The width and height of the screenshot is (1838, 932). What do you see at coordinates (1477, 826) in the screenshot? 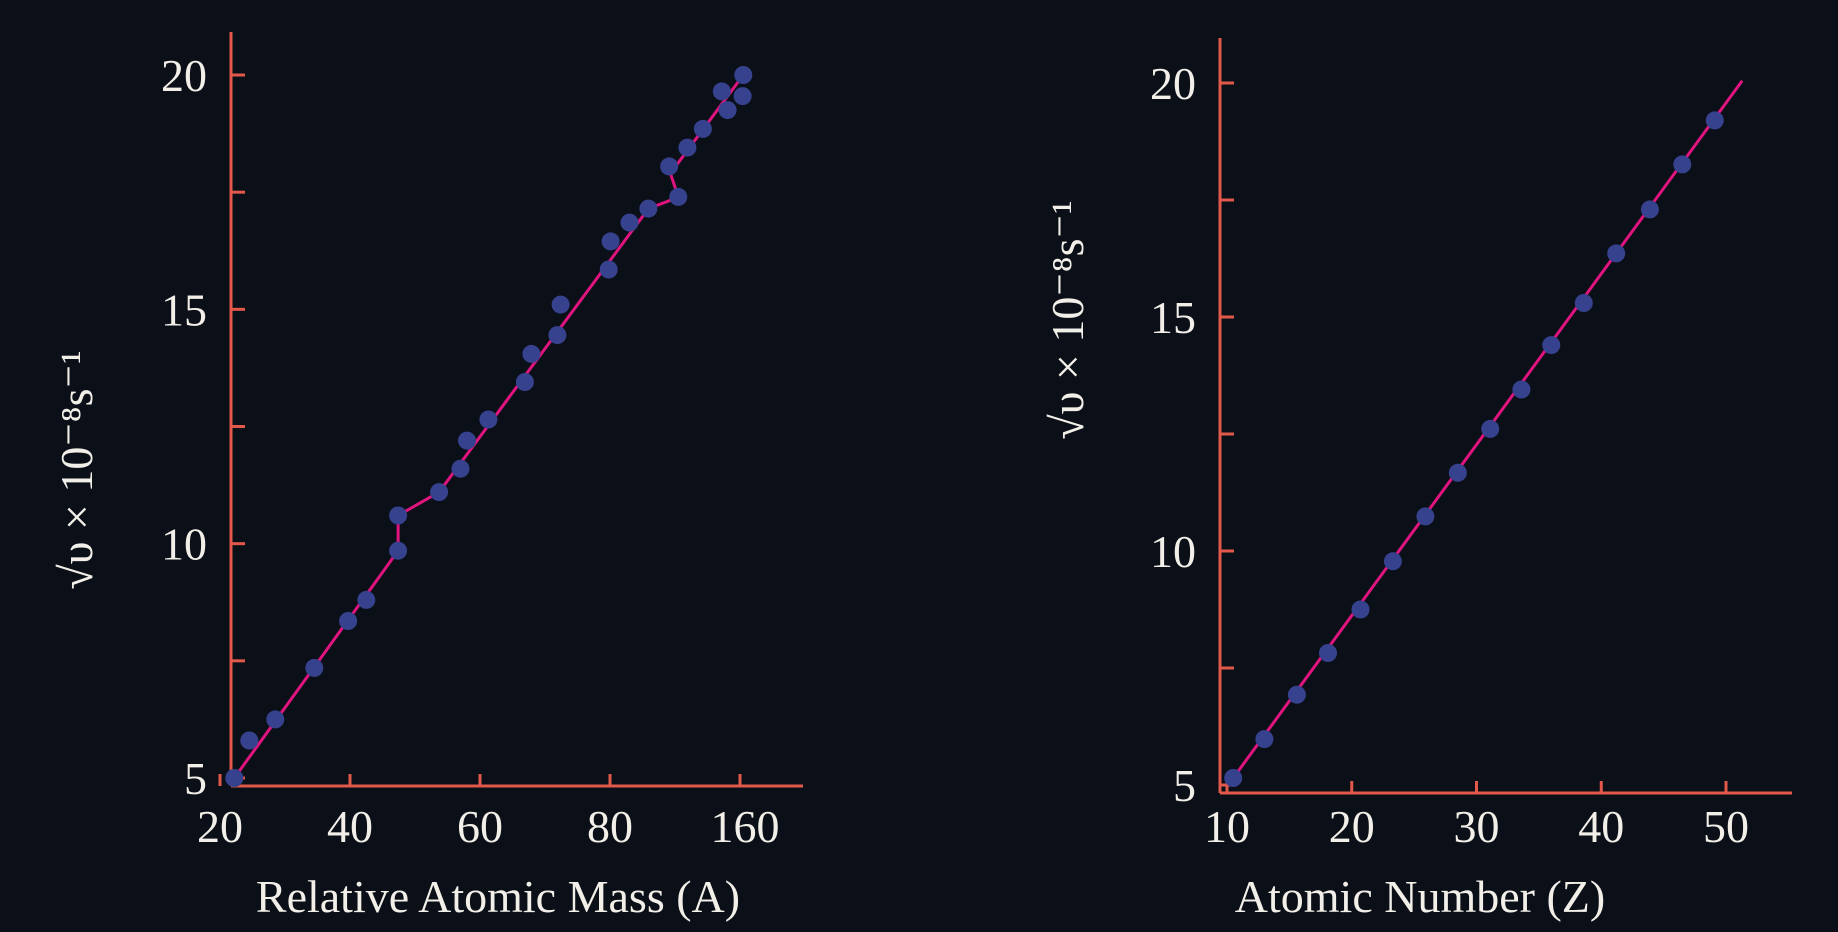
I see `x-tick-label: 30` at bounding box center [1477, 826].